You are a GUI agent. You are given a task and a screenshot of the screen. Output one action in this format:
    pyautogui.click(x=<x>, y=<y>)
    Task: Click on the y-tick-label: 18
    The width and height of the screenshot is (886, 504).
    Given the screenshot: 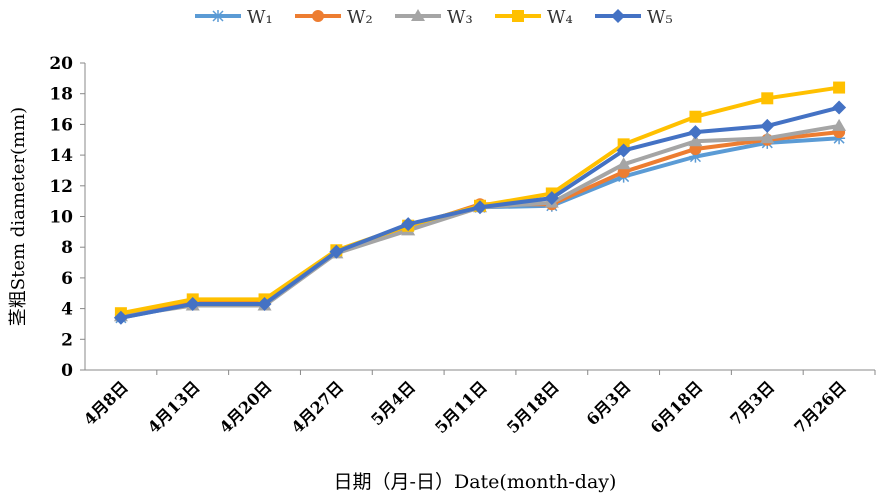 What is the action you would take?
    pyautogui.click(x=61, y=95)
    